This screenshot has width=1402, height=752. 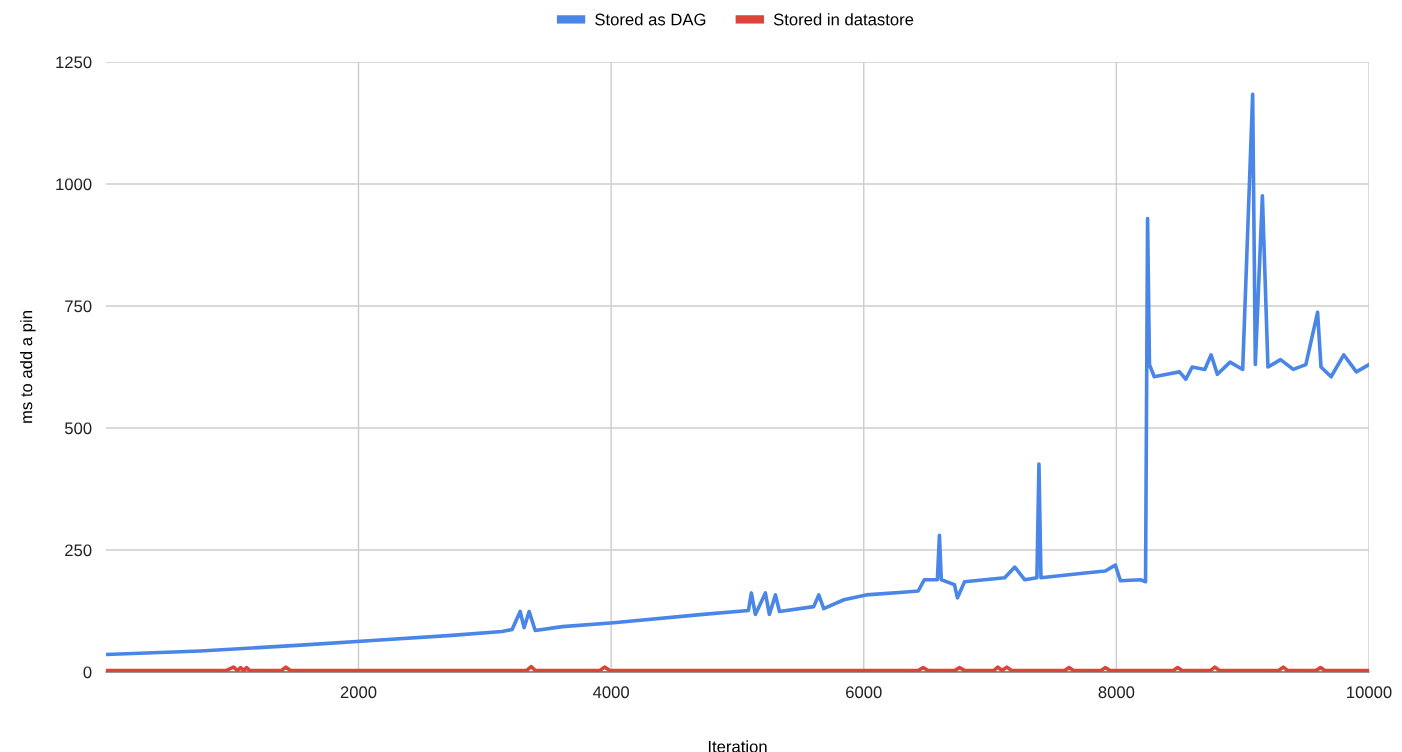 What do you see at coordinates (74, 184) in the screenshot?
I see `y-tick-label: 1000` at bounding box center [74, 184].